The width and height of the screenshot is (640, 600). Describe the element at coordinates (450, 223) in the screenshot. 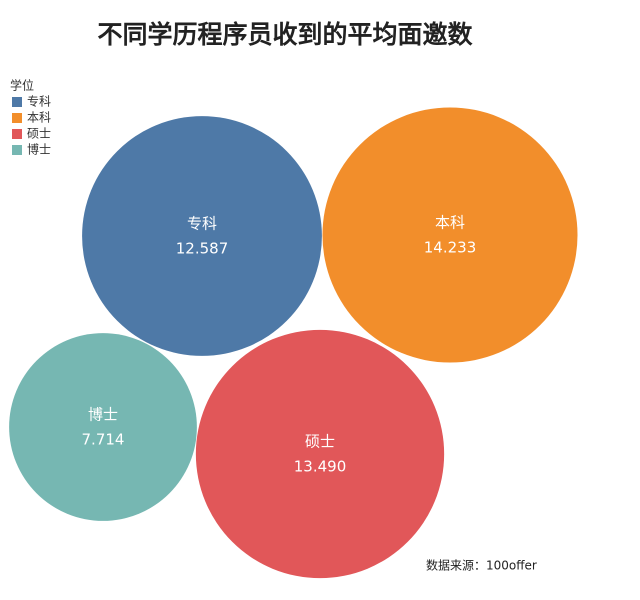

I see `bubble-category: 本科` at that location.